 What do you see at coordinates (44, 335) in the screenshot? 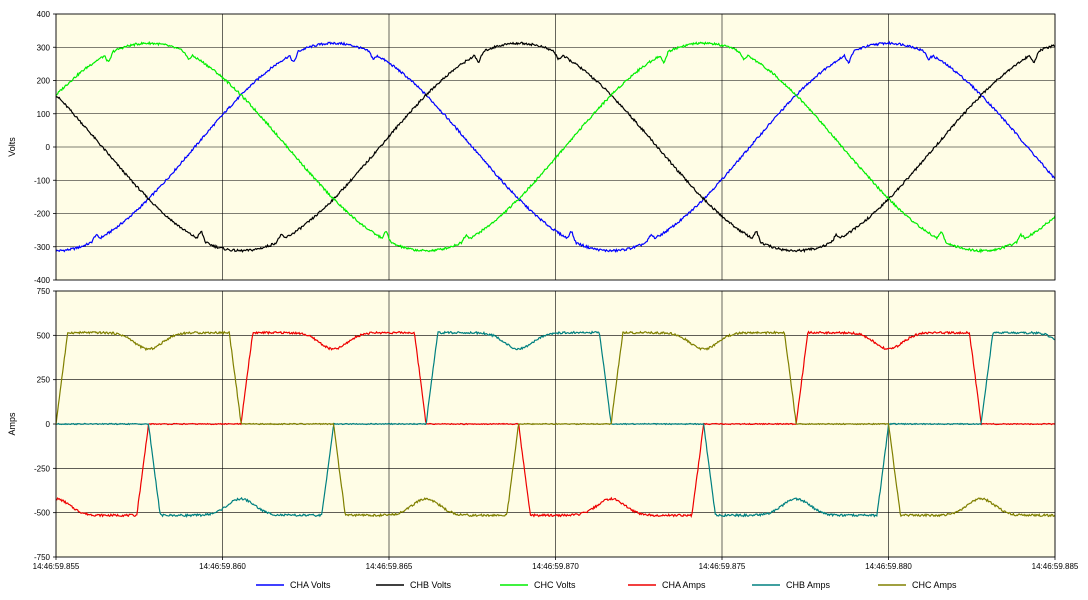
I see `y-tick-label: 500` at bounding box center [44, 335].